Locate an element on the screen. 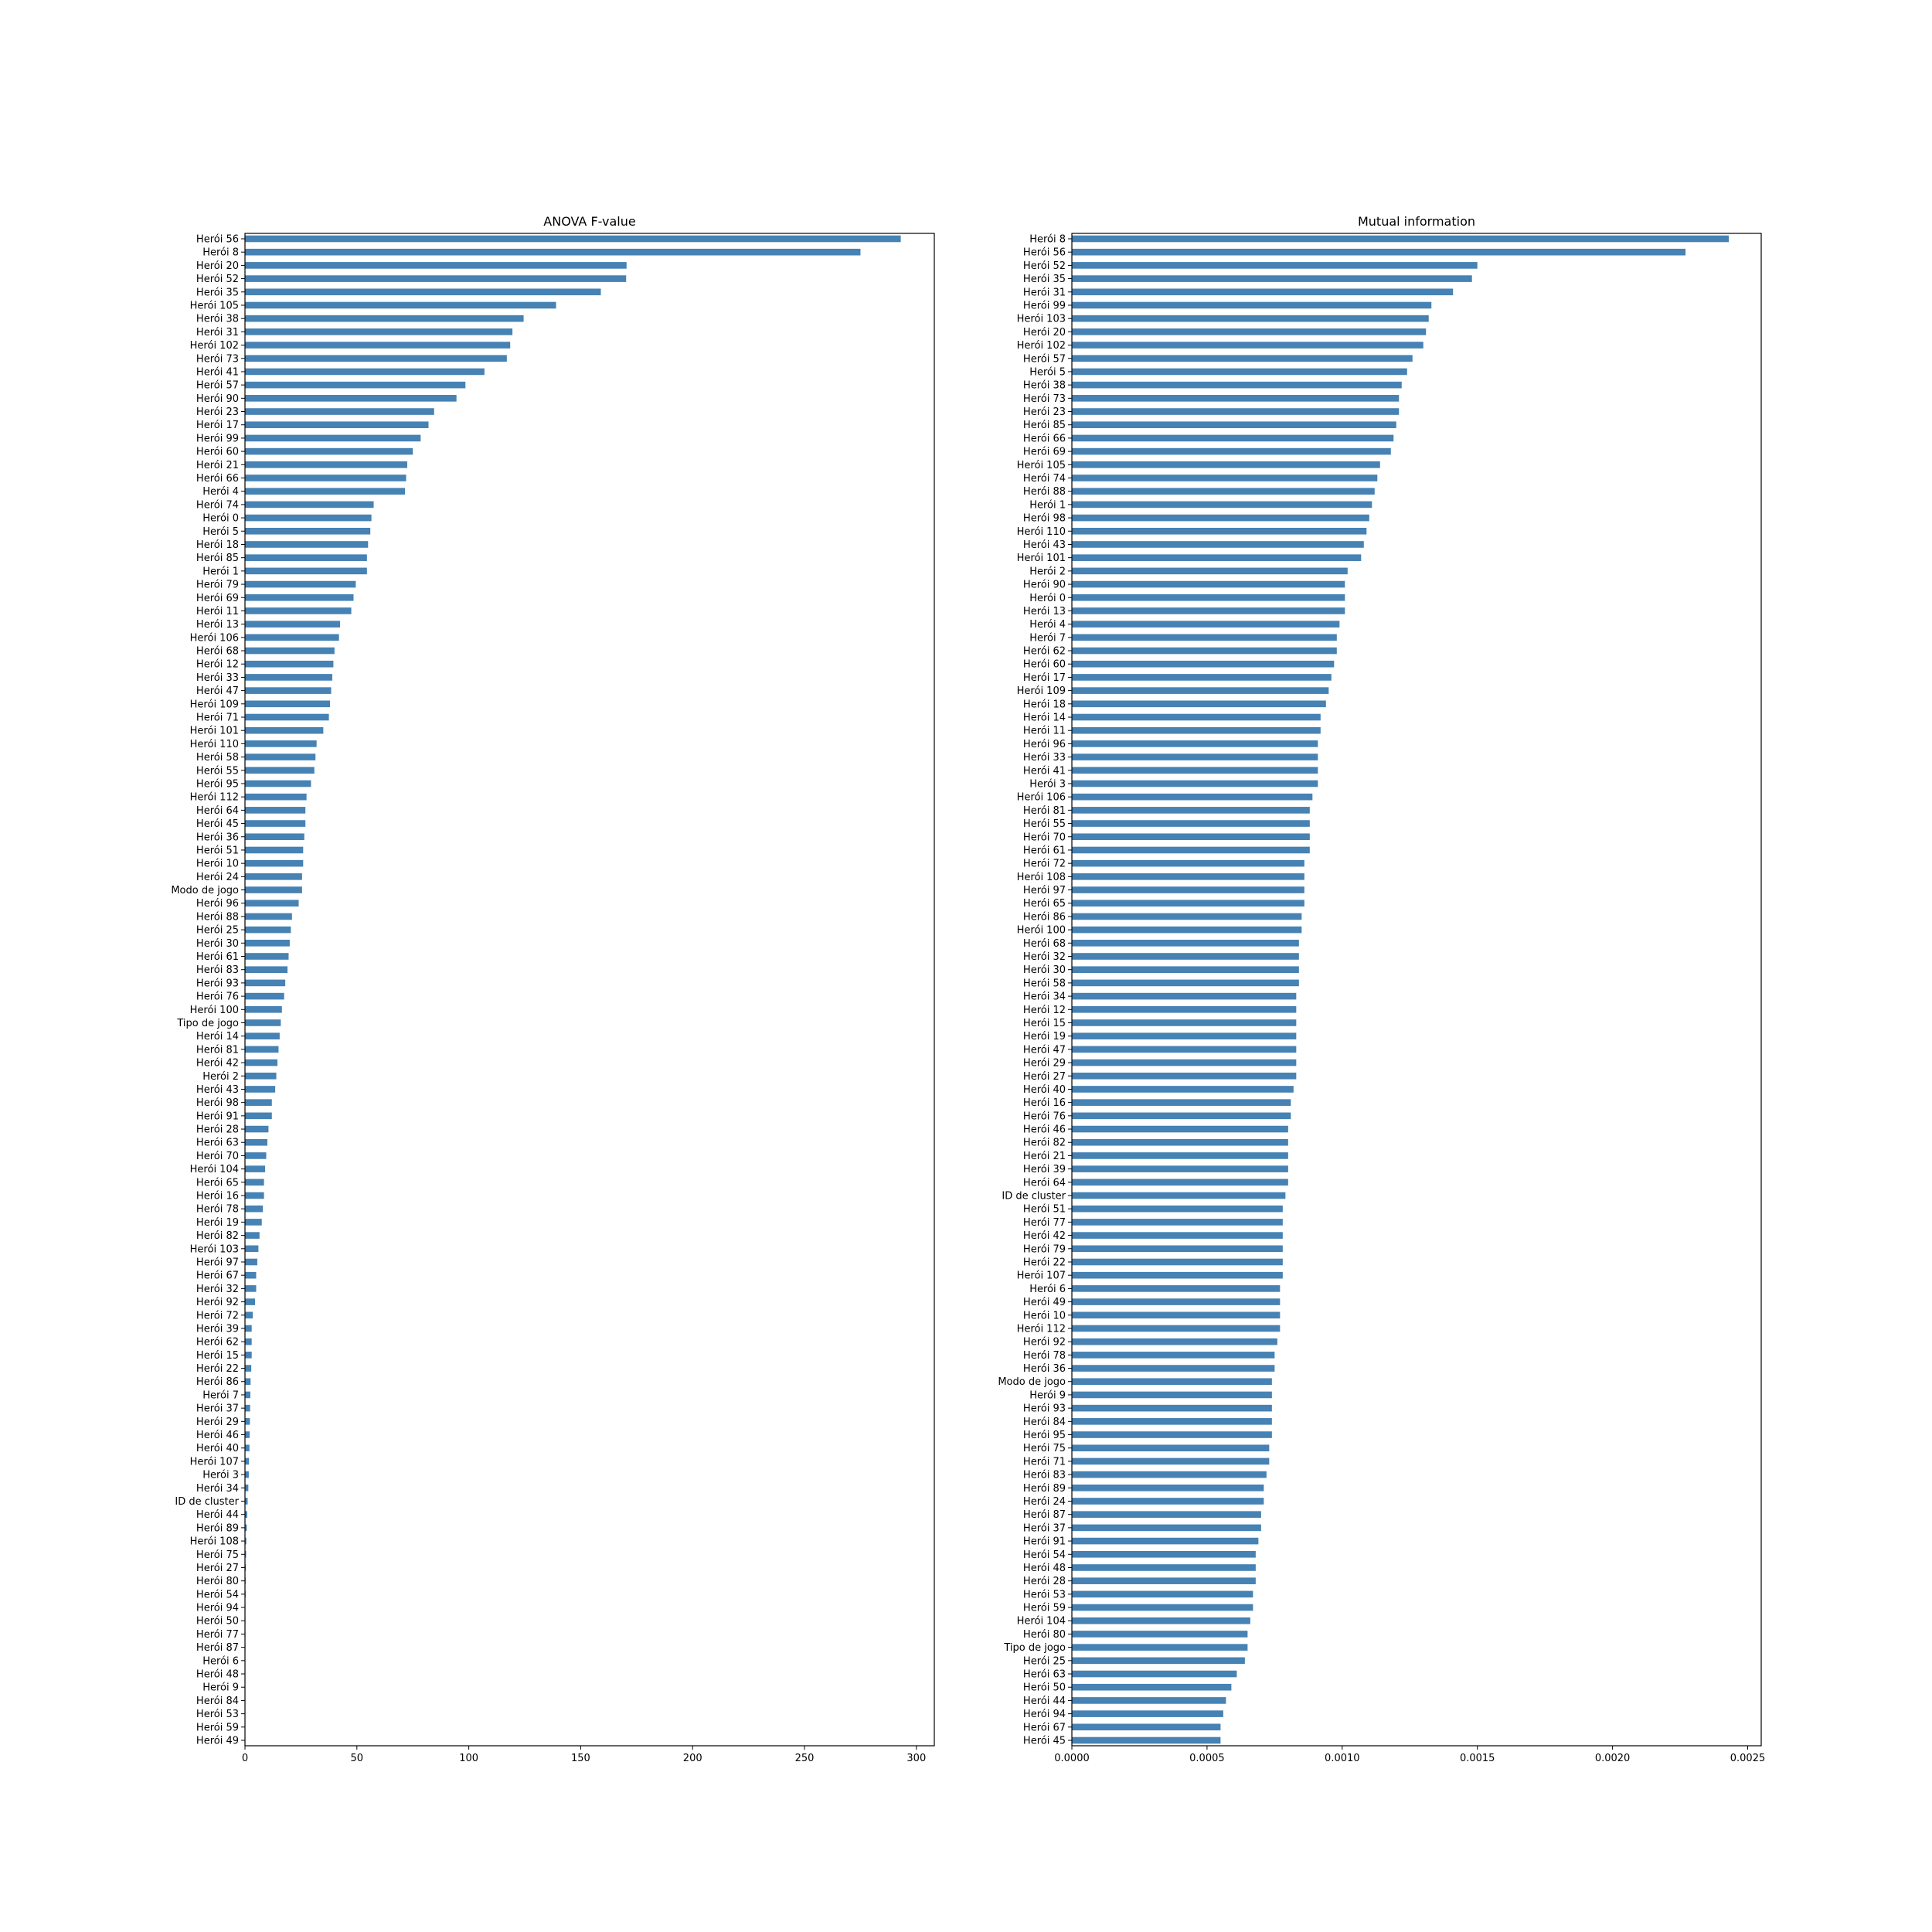  category-label: Herói 101 is located at coordinates (214, 731).